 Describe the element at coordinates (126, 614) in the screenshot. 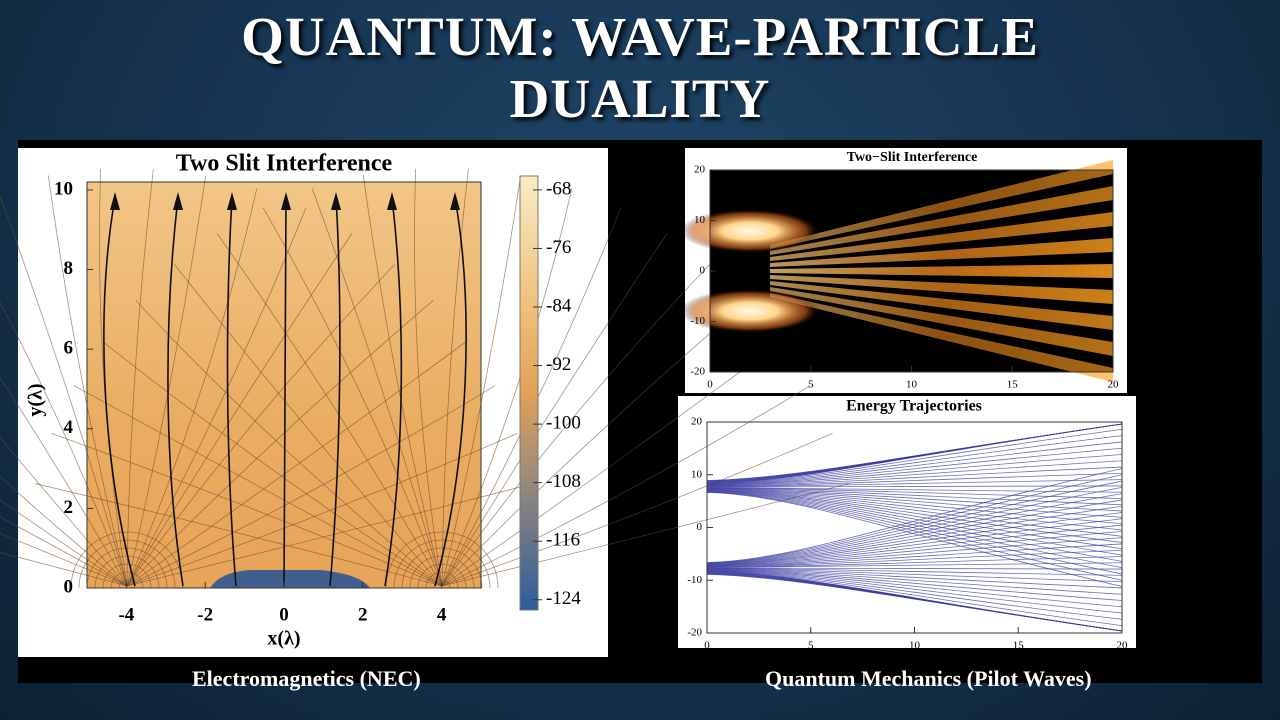

I see `x-tick-label: -4` at that location.